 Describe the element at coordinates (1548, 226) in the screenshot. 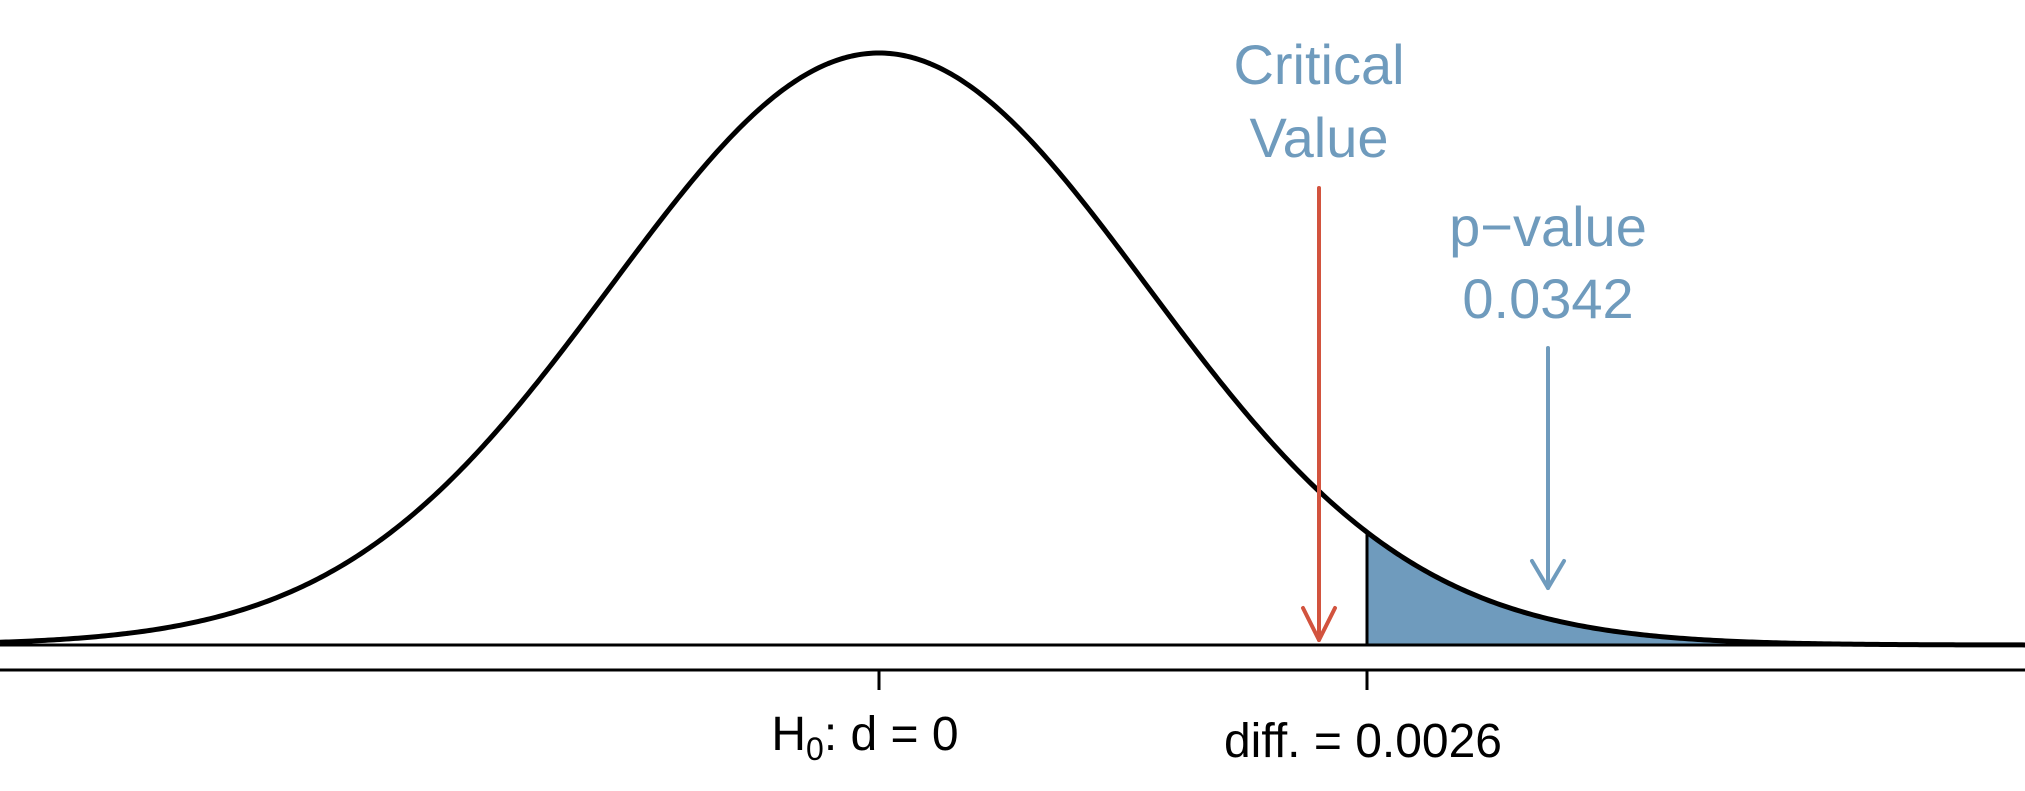

I see `p-value-label-line1: p−value` at that location.